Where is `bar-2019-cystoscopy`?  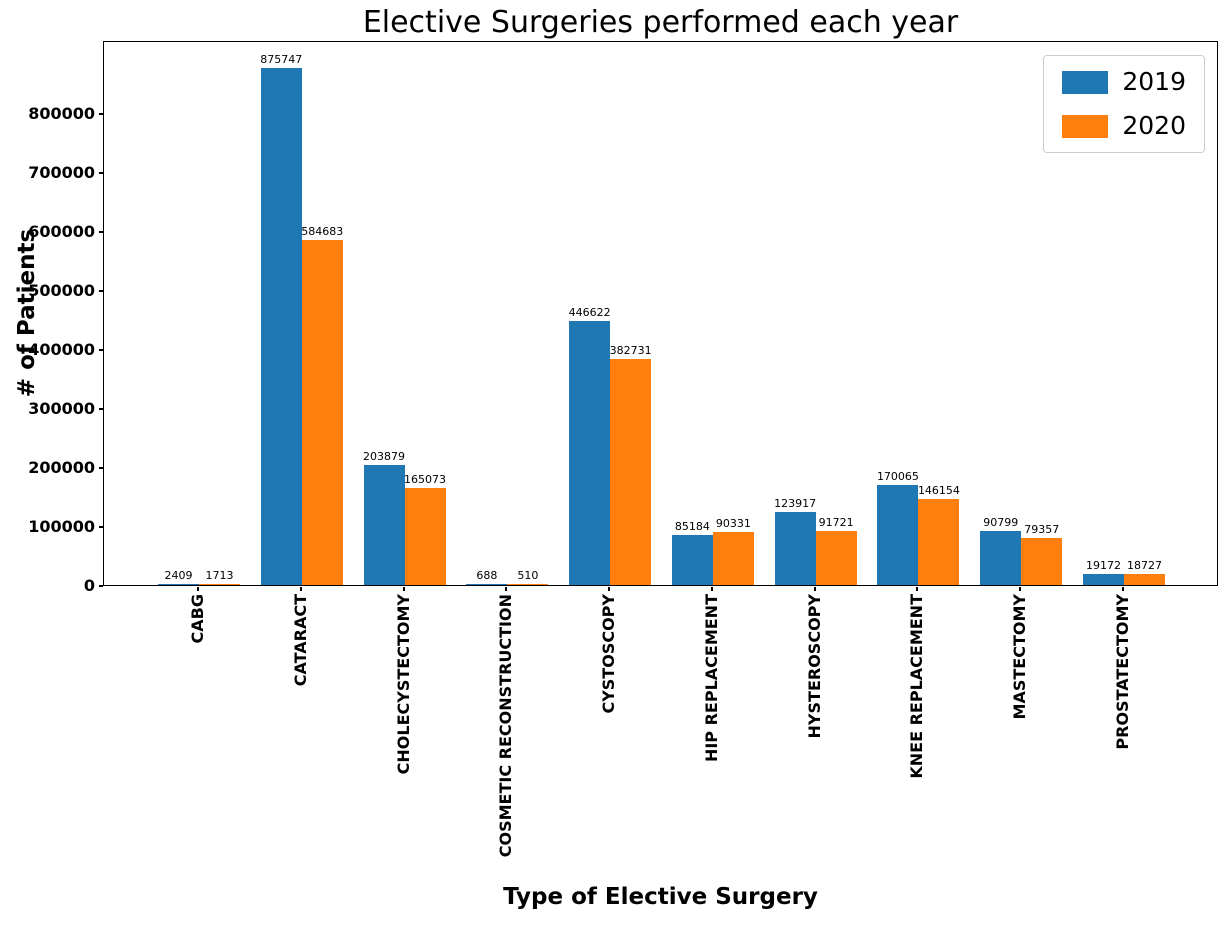
bar-2019-cystoscopy is located at coordinates (590, 453).